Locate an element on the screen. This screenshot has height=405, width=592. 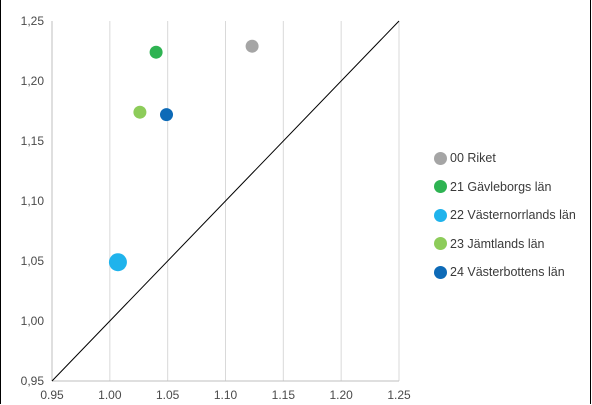
legend-label: 22 Västernorrlands län is located at coordinates (513, 215).